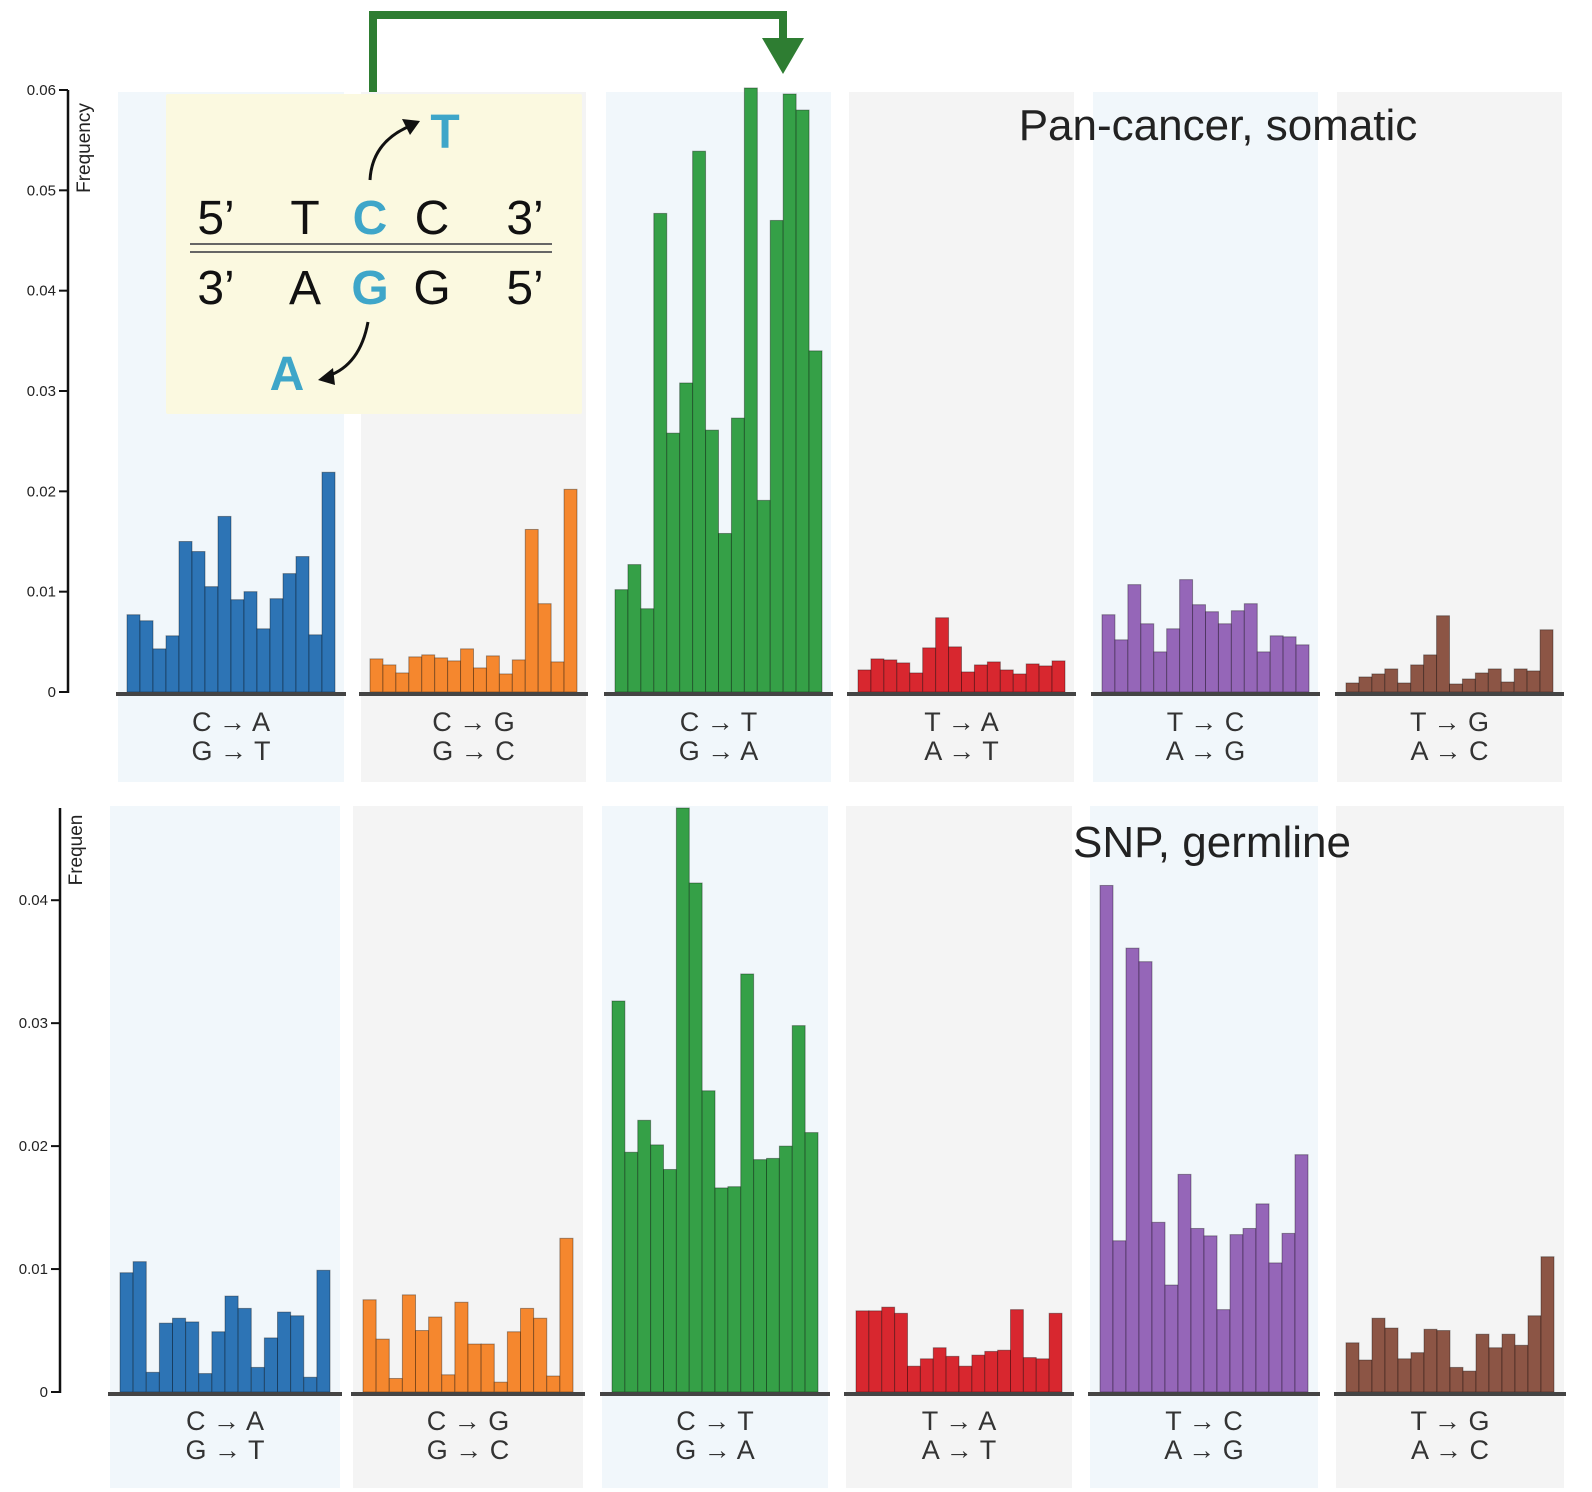 The height and width of the screenshot is (1492, 1592). What do you see at coordinates (1218, 125) in the screenshot?
I see `chart-title-somatic: Pan-cancer, somatic` at bounding box center [1218, 125].